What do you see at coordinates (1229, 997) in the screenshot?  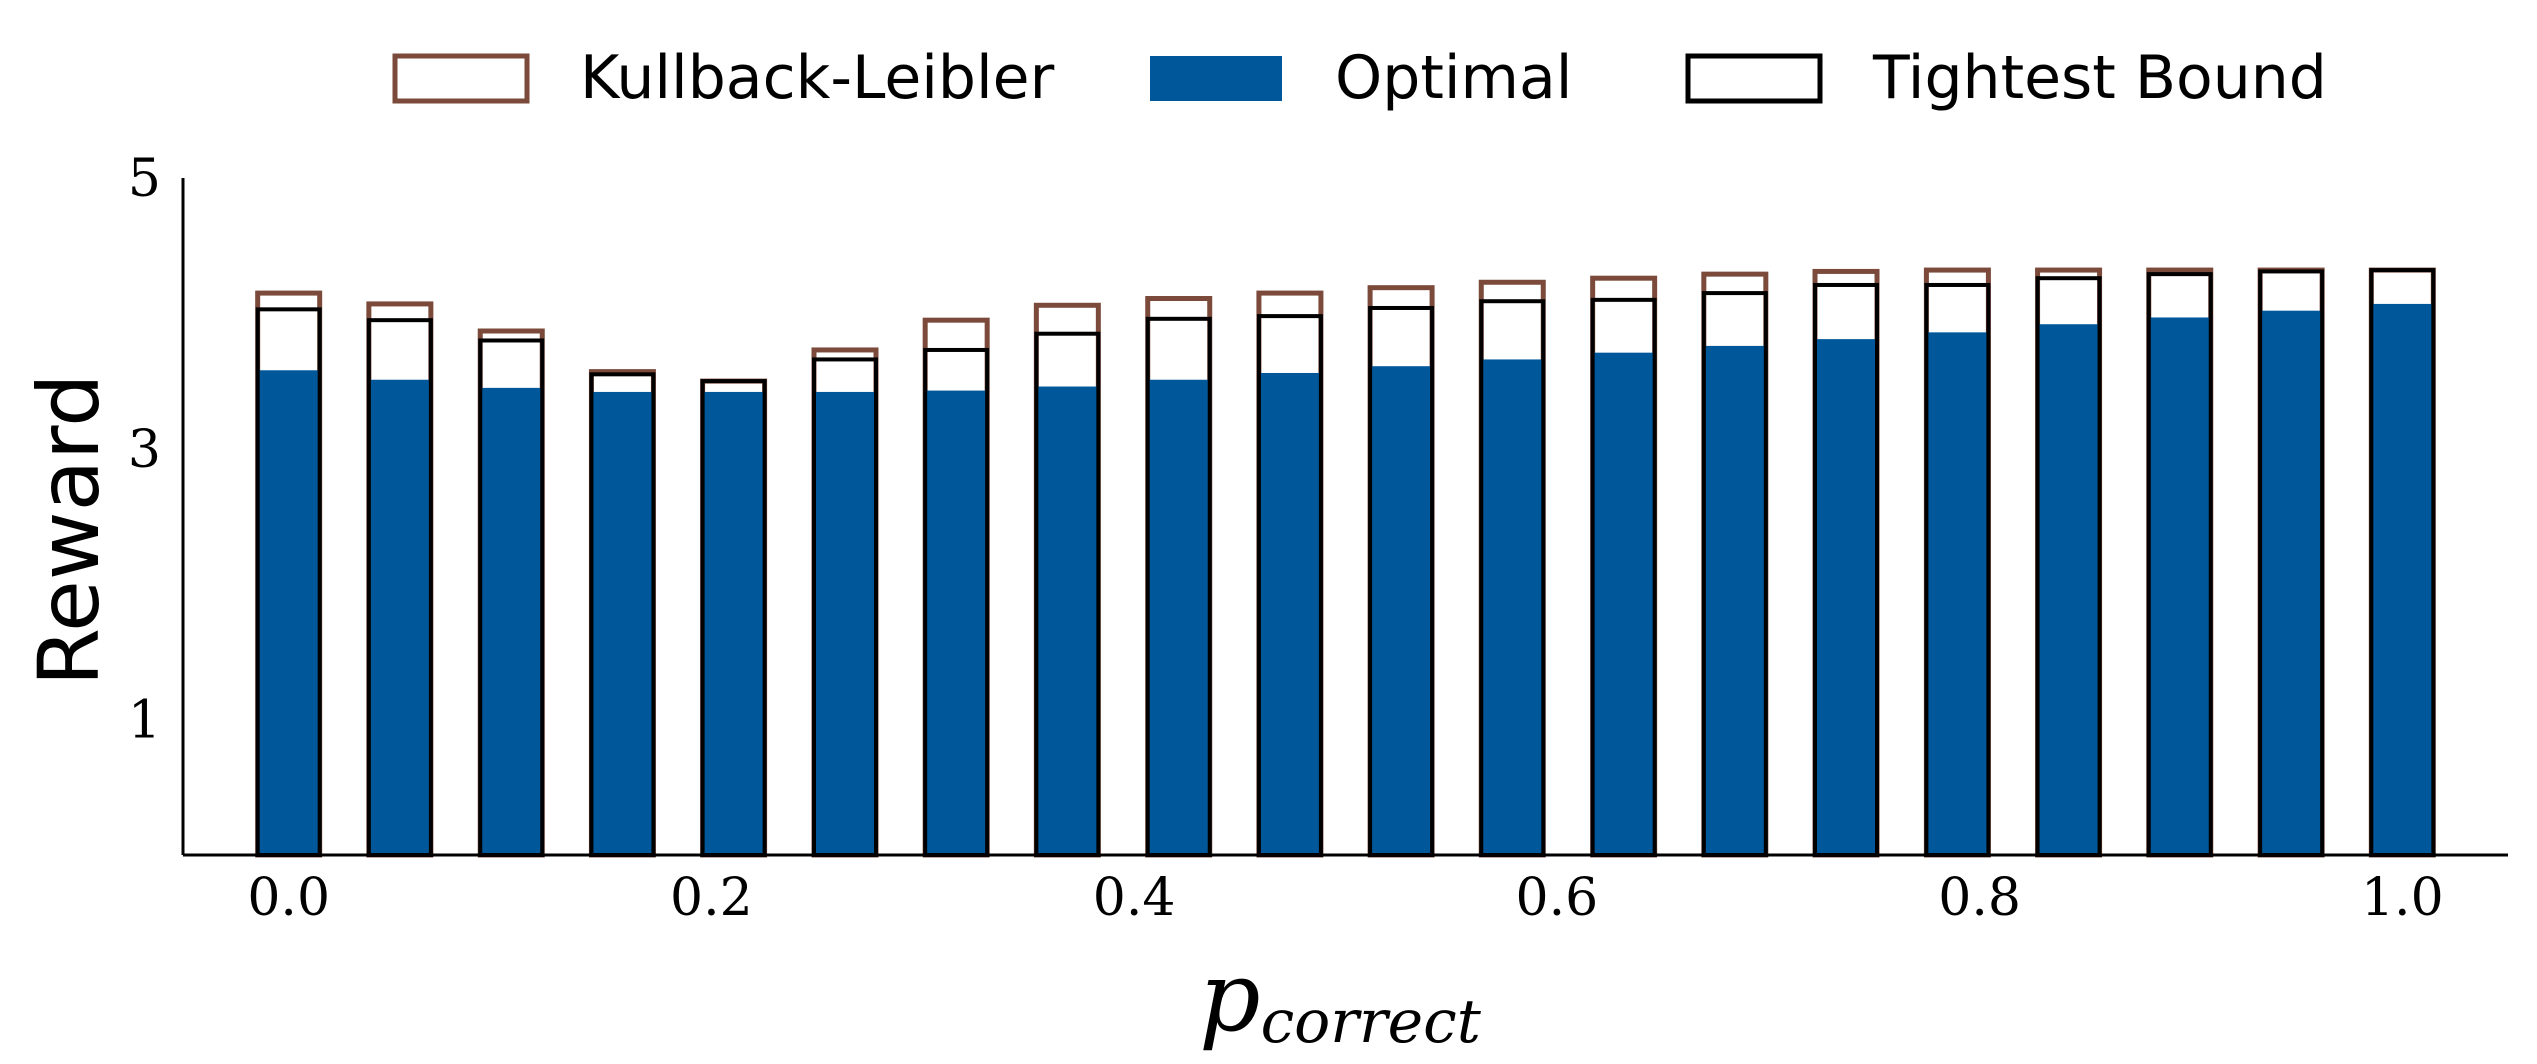 I see `x-axis-label-main: p` at bounding box center [1229, 997].